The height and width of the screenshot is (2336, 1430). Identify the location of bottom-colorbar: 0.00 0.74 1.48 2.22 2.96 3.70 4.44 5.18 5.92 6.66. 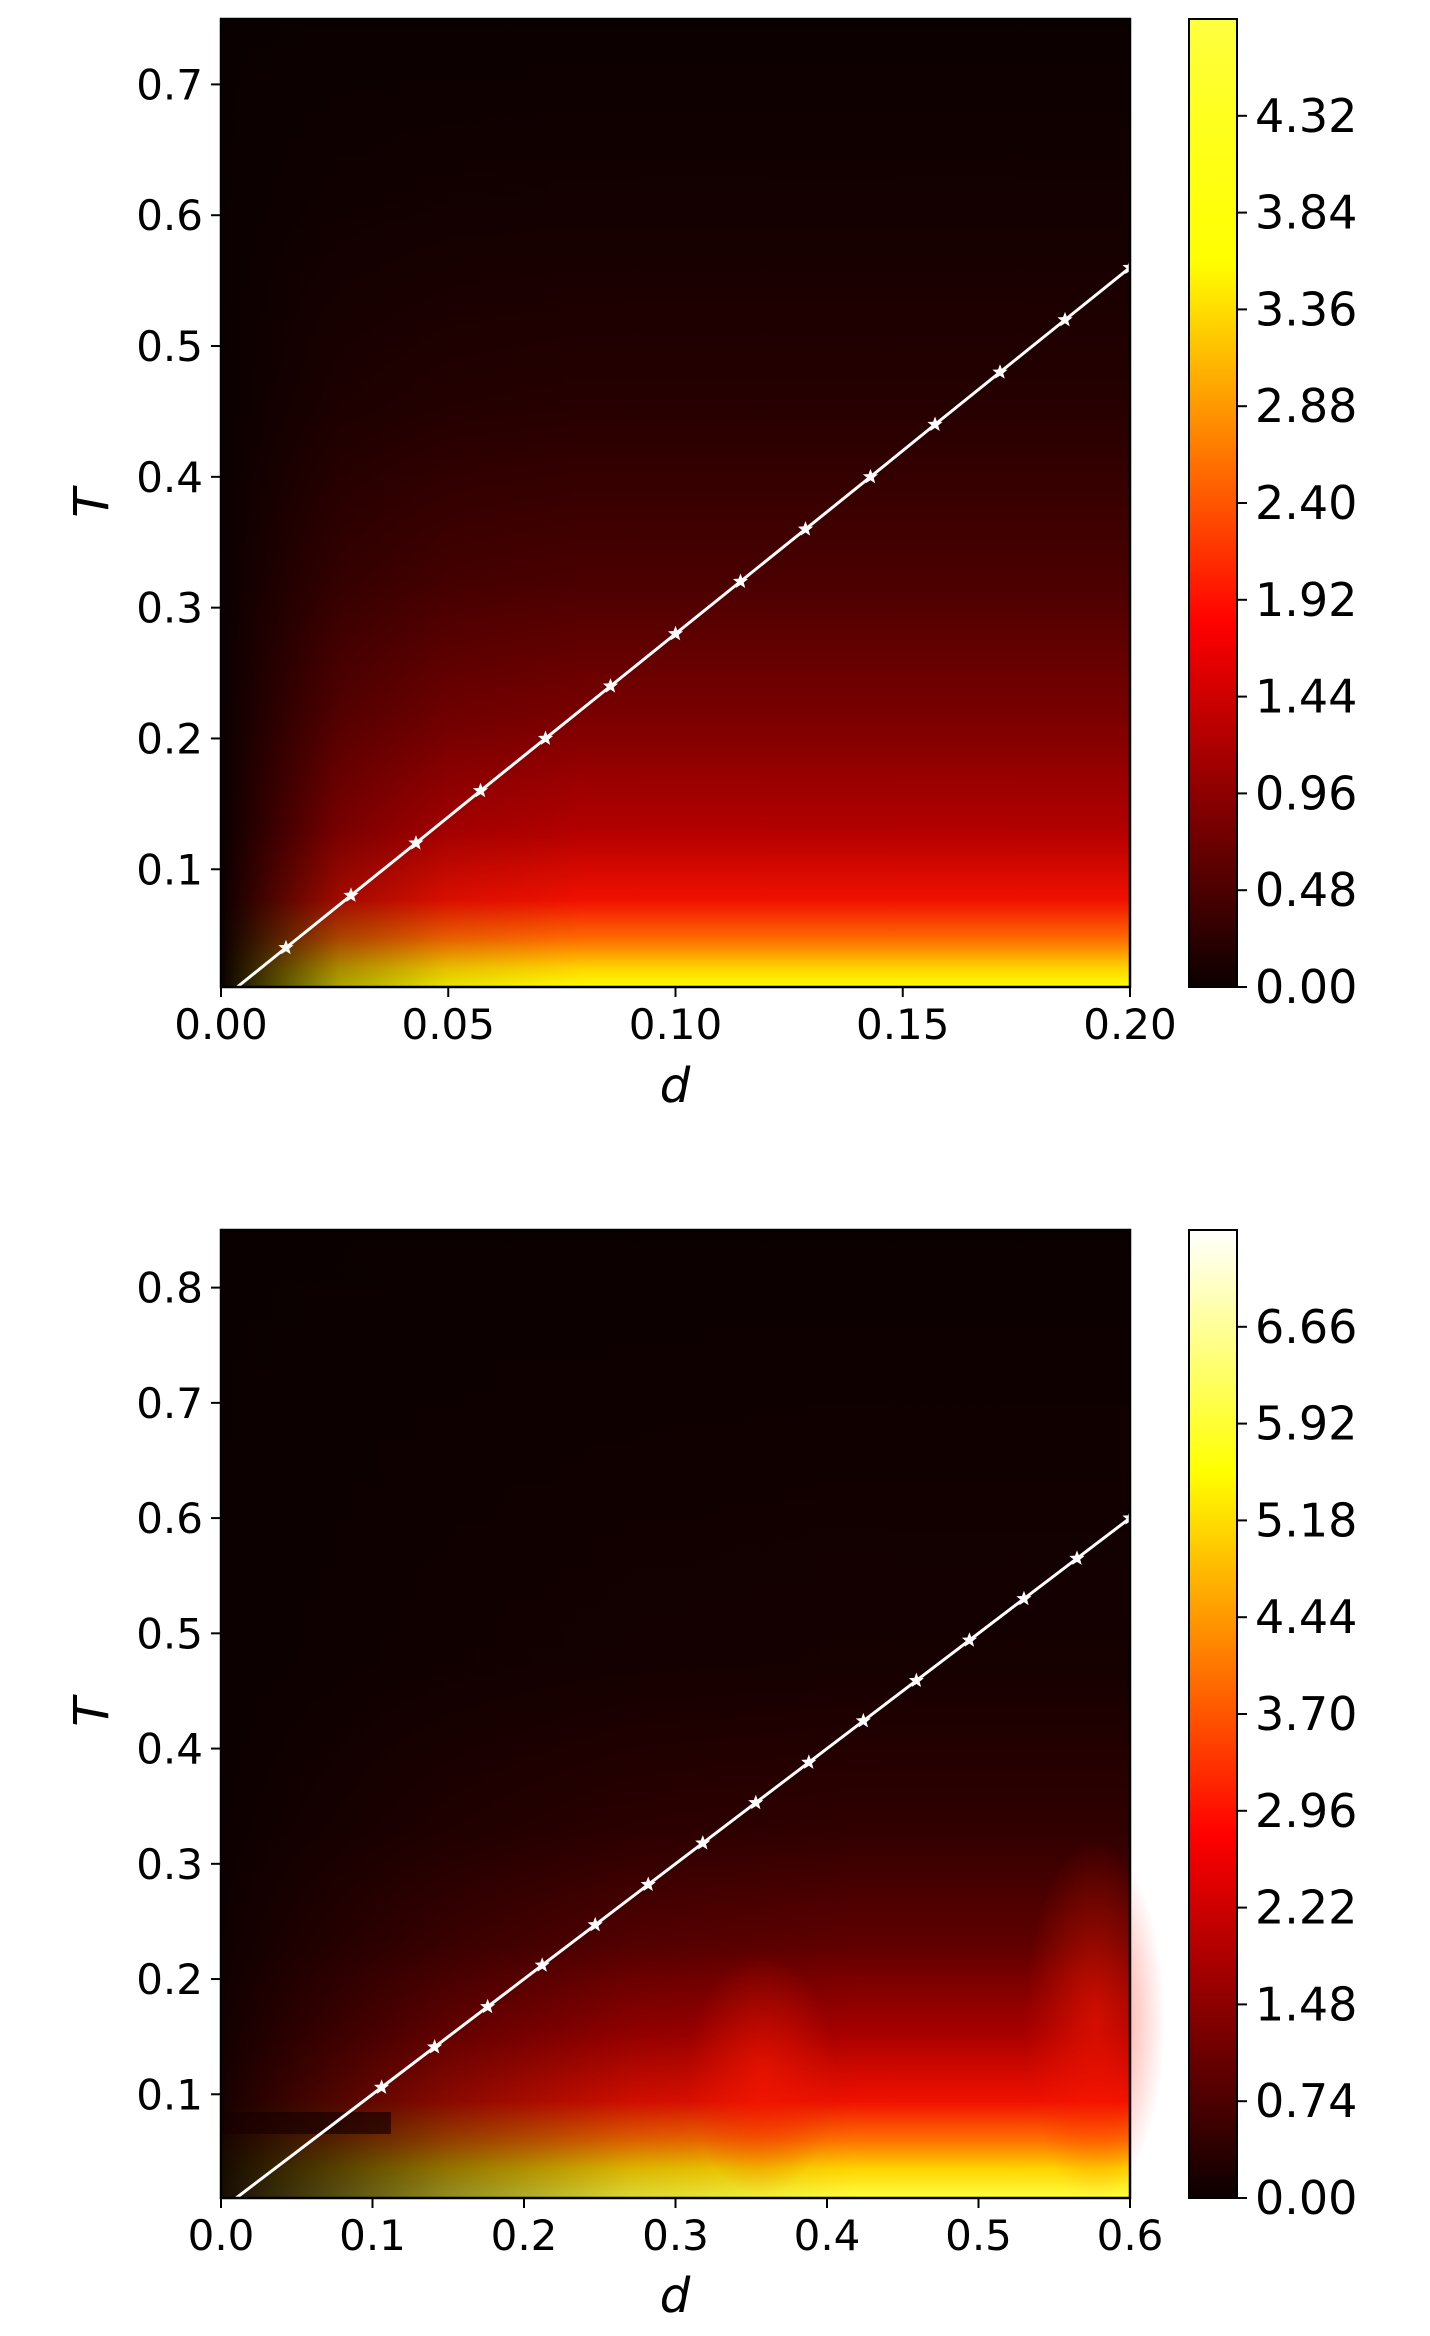
(1272, 1727).